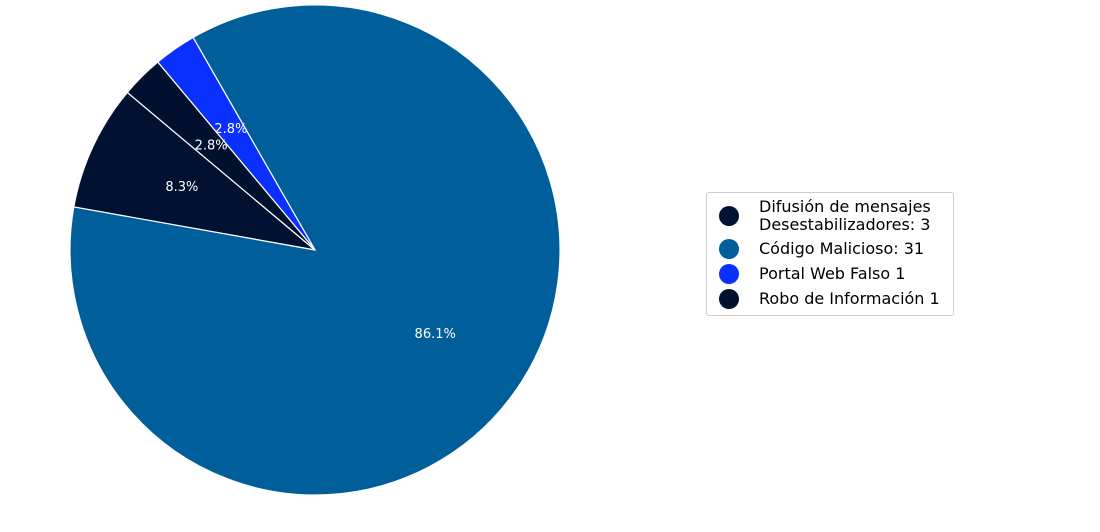 Image resolution: width=1100 pixels, height=532 pixels. I want to click on legend-label: Código Malicioso: 31, so click(842, 248).